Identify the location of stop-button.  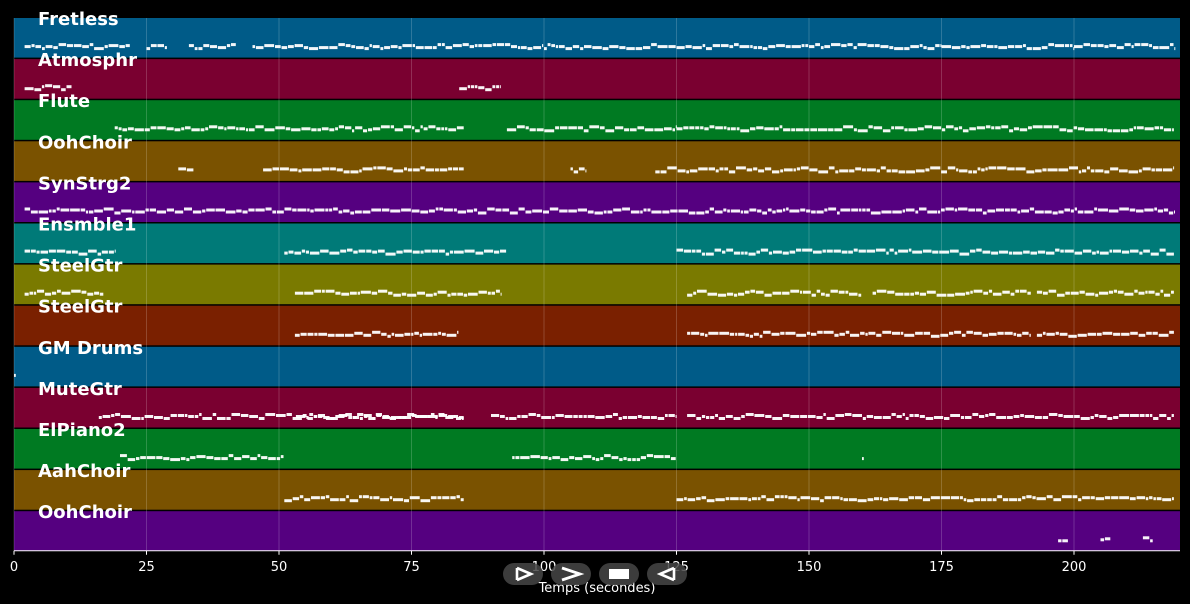
(619, 574).